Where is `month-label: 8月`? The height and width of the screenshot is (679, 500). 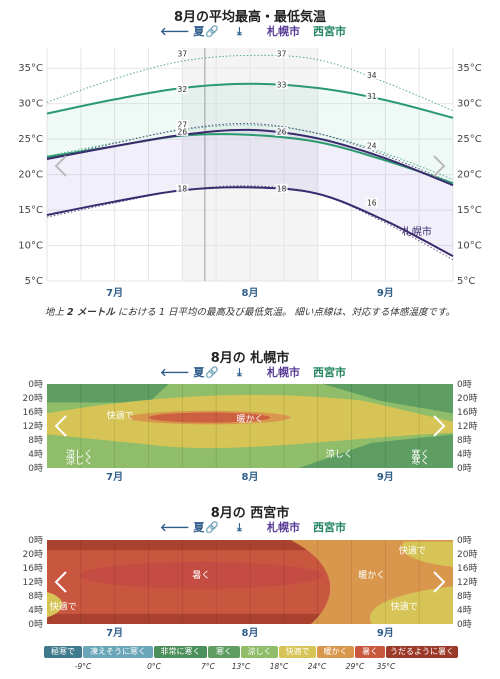
month-label: 8月 is located at coordinates (250, 633).